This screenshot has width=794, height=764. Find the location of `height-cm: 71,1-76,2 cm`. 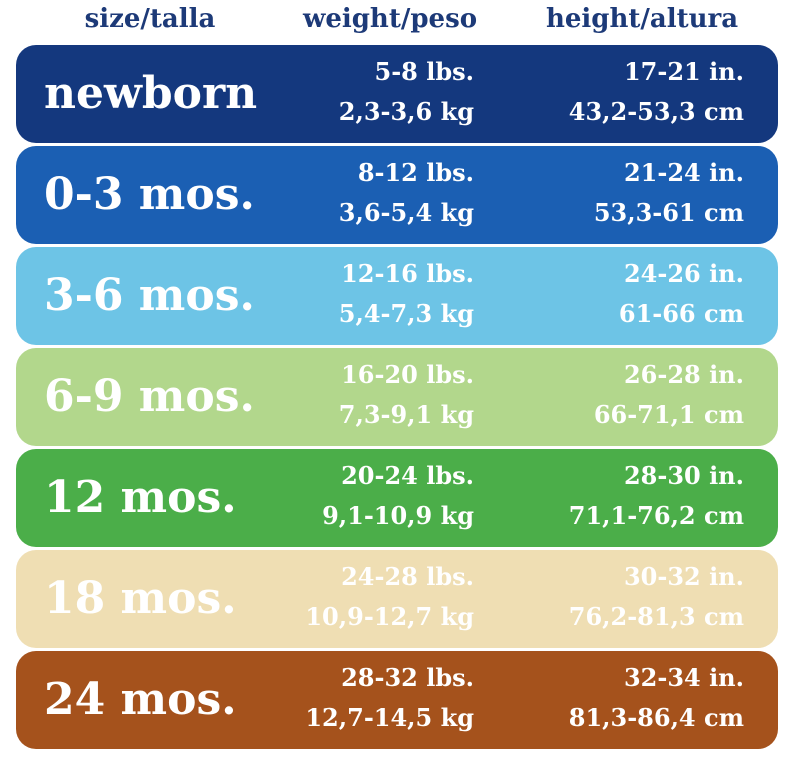

height-cm: 71,1-76,2 cm is located at coordinates (656, 515).